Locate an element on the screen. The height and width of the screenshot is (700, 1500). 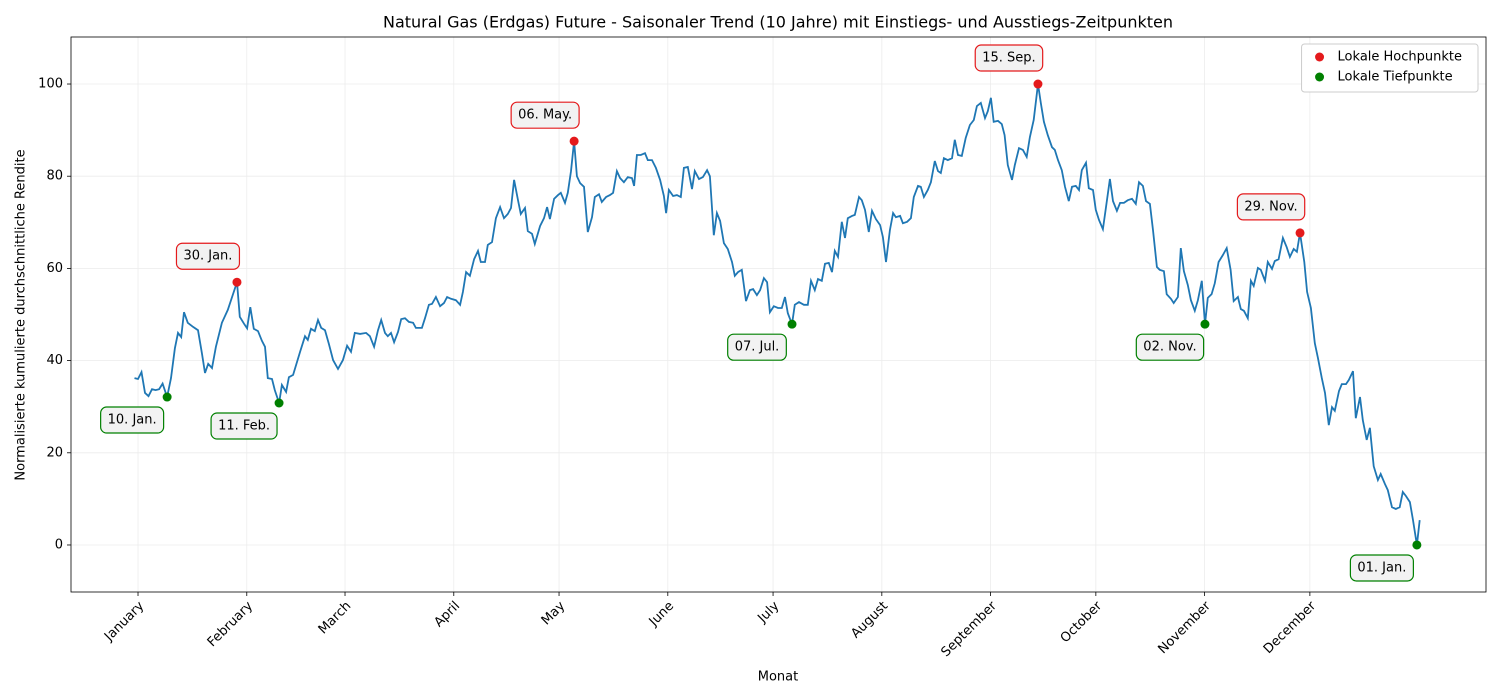
x-tick-label: November is located at coordinates (1184, 627).